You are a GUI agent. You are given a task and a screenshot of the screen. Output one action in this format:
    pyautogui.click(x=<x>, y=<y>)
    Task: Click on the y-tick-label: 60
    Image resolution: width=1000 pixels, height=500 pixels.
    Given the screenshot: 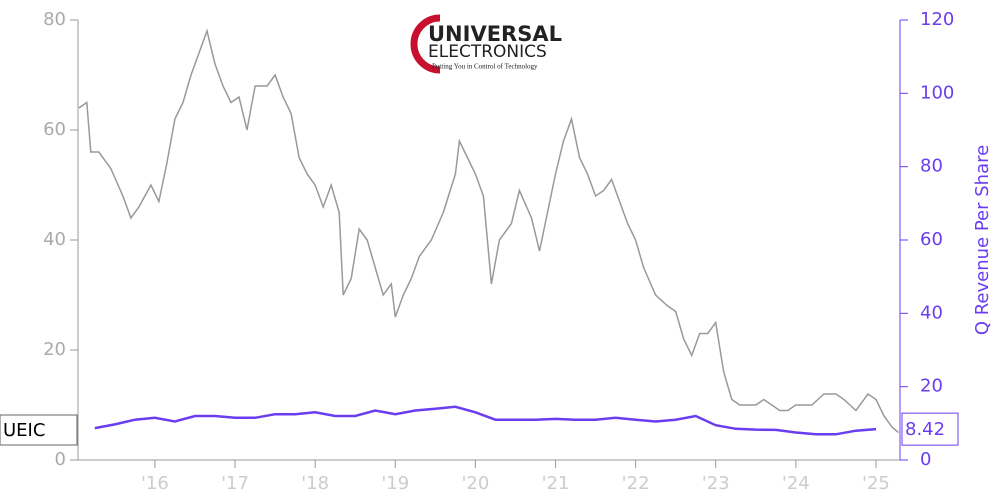 What is the action you would take?
    pyautogui.click(x=54, y=129)
    